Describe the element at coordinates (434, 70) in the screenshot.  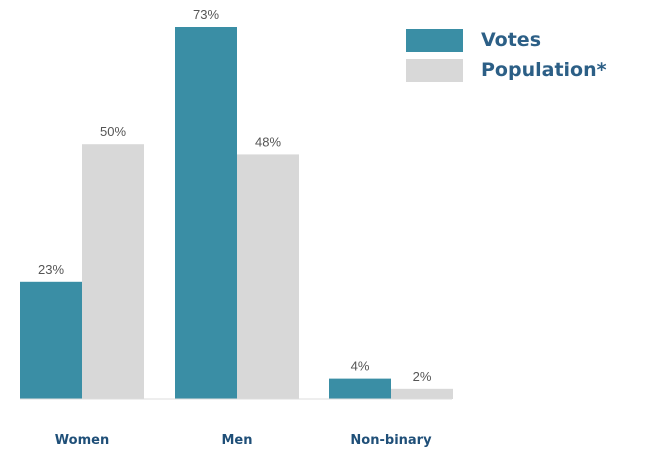
I see `legend-swatch-population` at that location.